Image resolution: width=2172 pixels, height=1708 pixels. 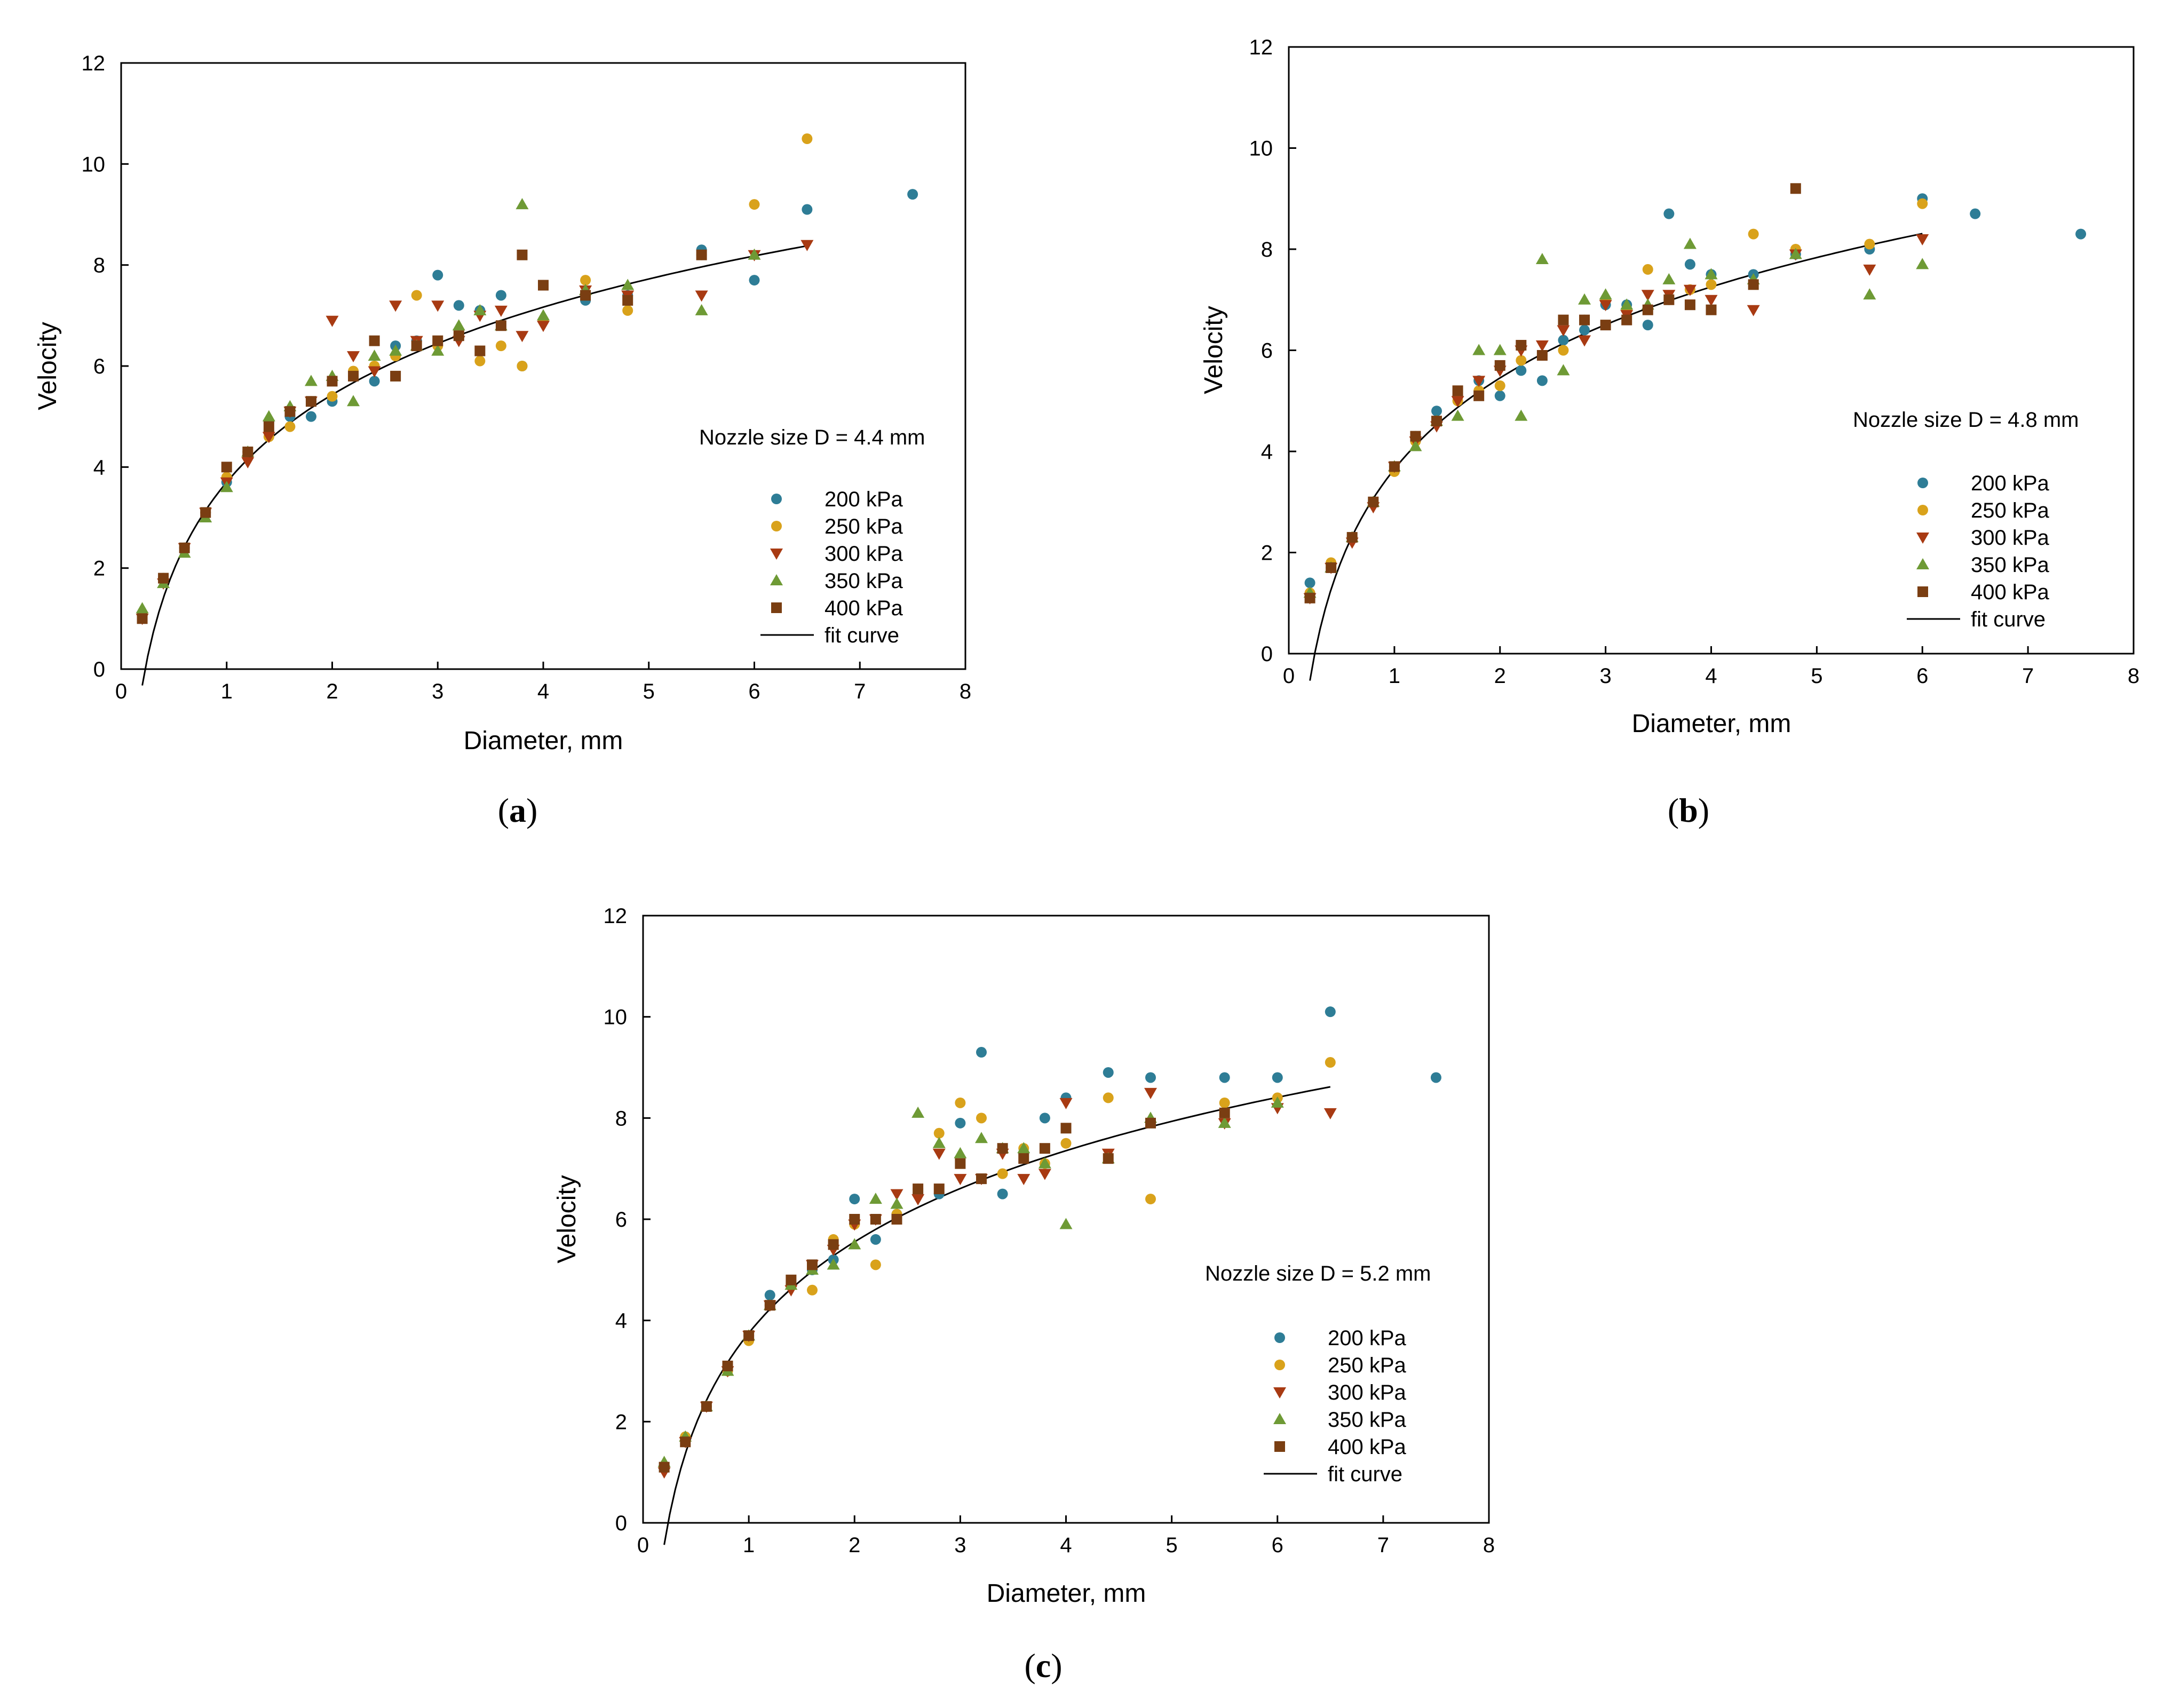 I want to click on x-tick-label: 6, so click(x=1922, y=676).